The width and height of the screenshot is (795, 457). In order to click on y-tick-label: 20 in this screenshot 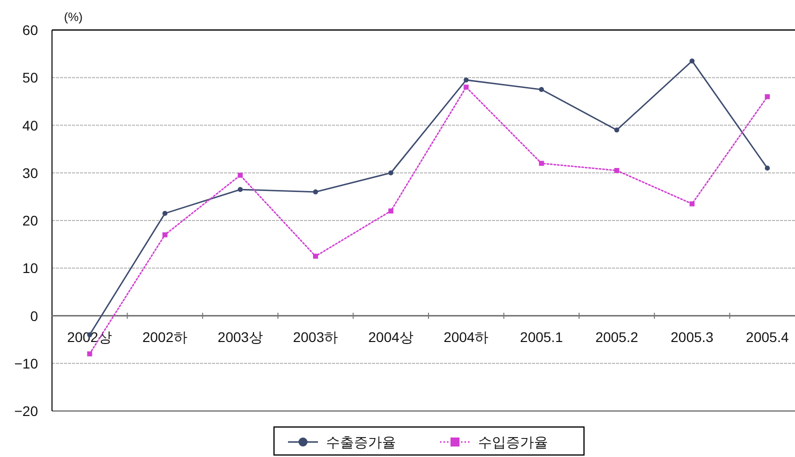, I will do `click(30, 220)`.